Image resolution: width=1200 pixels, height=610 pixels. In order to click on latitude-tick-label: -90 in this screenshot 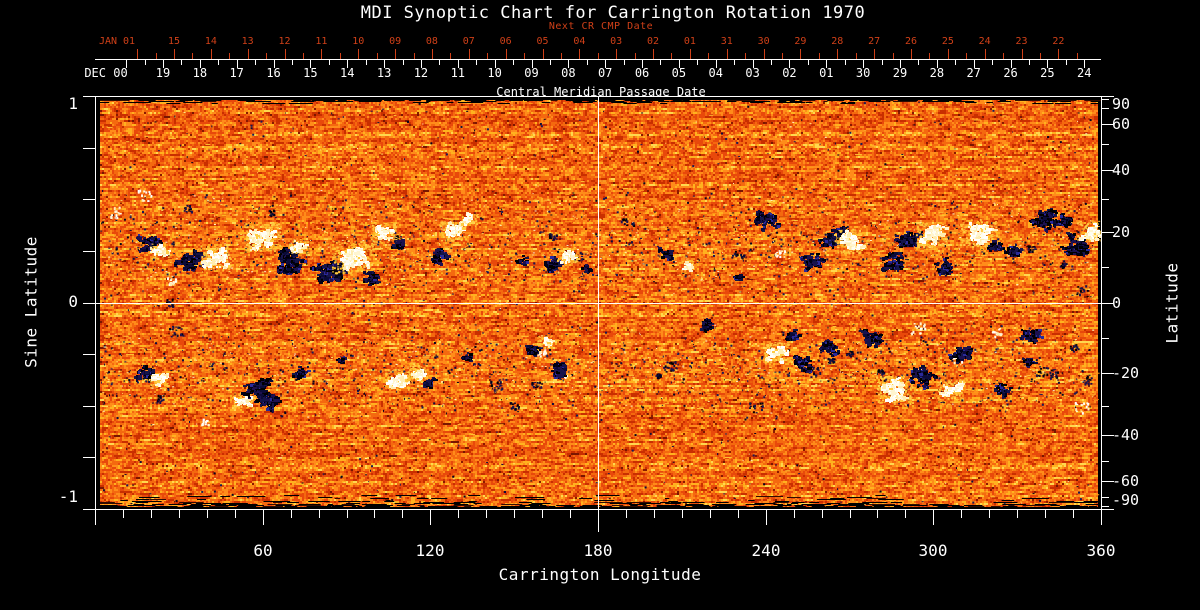, I will do `click(1126, 500)`.